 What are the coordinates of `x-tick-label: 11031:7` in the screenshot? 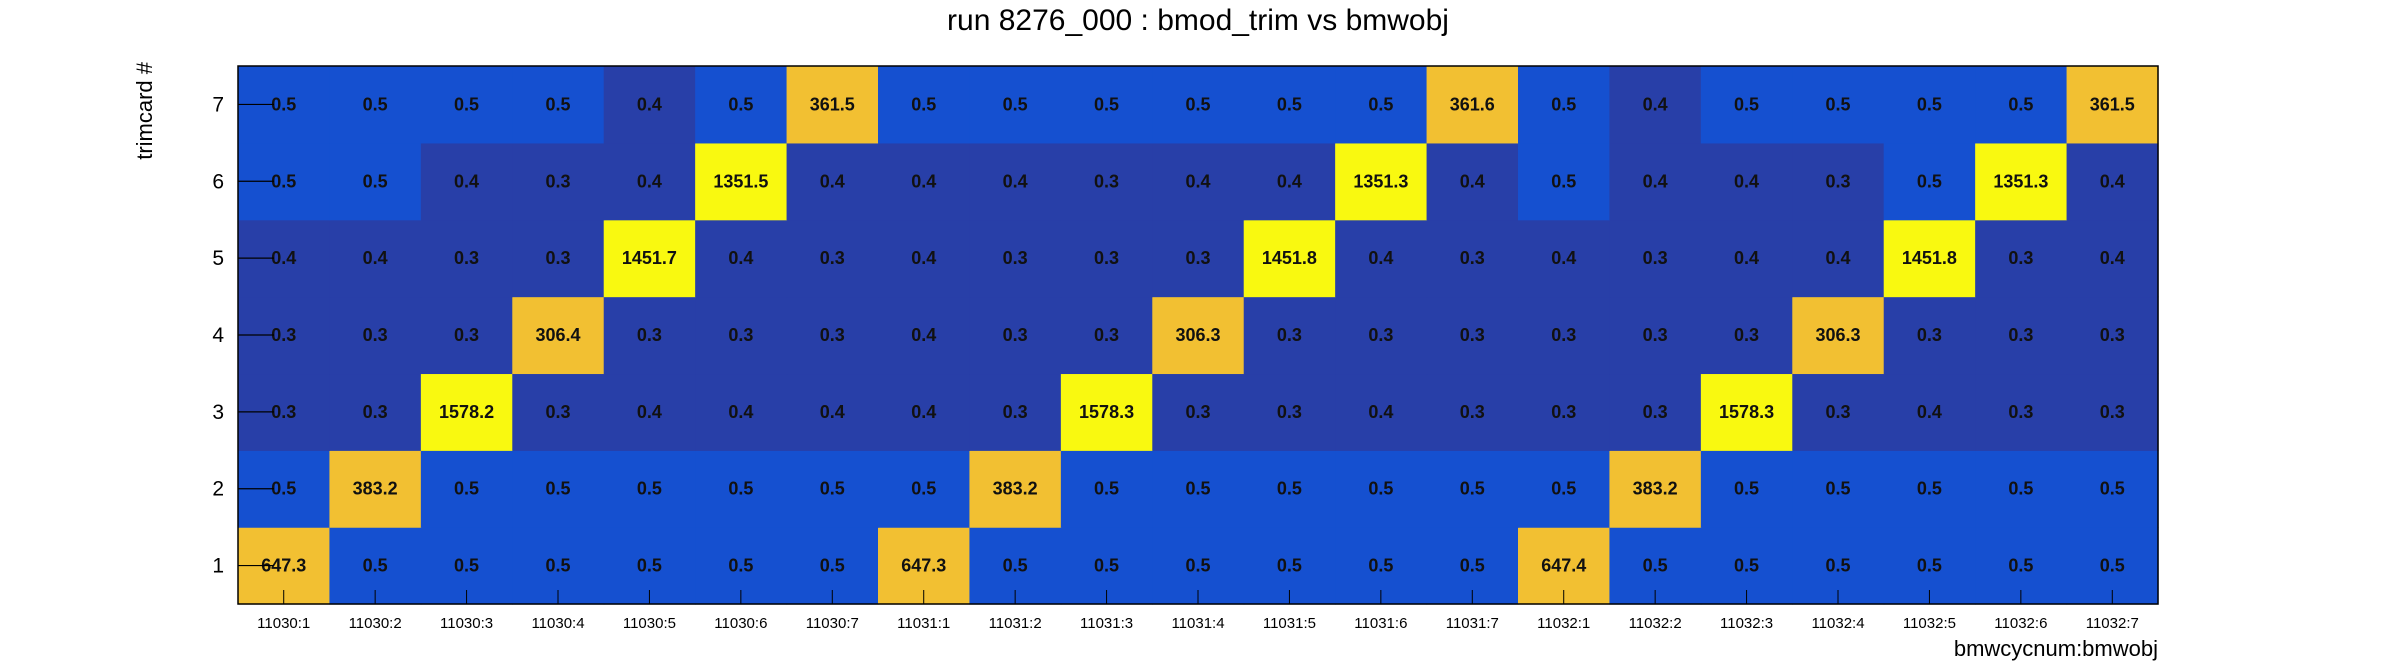 It's located at (1472, 623).